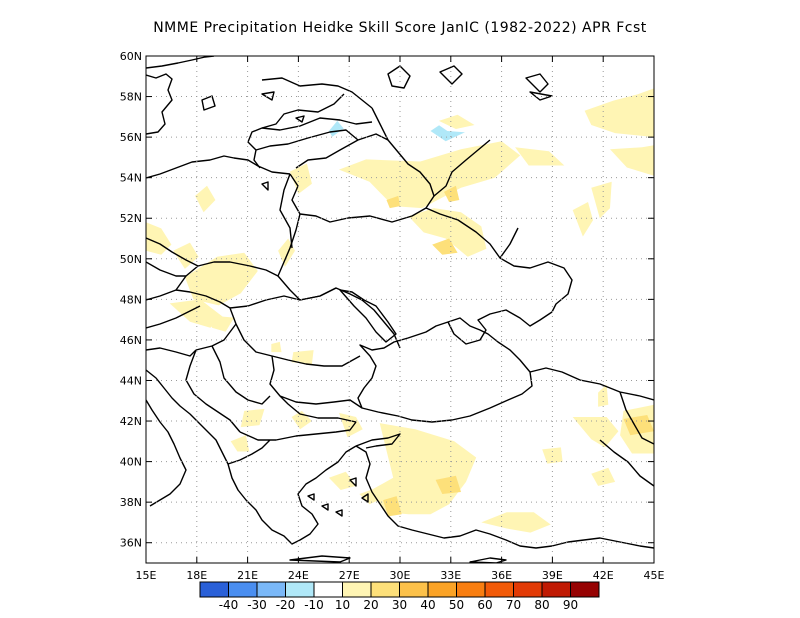 This screenshot has width=800, height=618. Describe the element at coordinates (470, 83) in the screenshot. I see `coastline-lakes` at that location.